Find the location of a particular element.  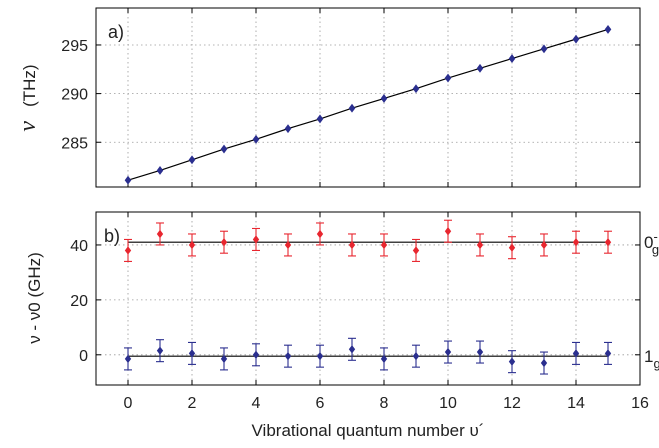

x-tick-label: 16 is located at coordinates (640, 403).